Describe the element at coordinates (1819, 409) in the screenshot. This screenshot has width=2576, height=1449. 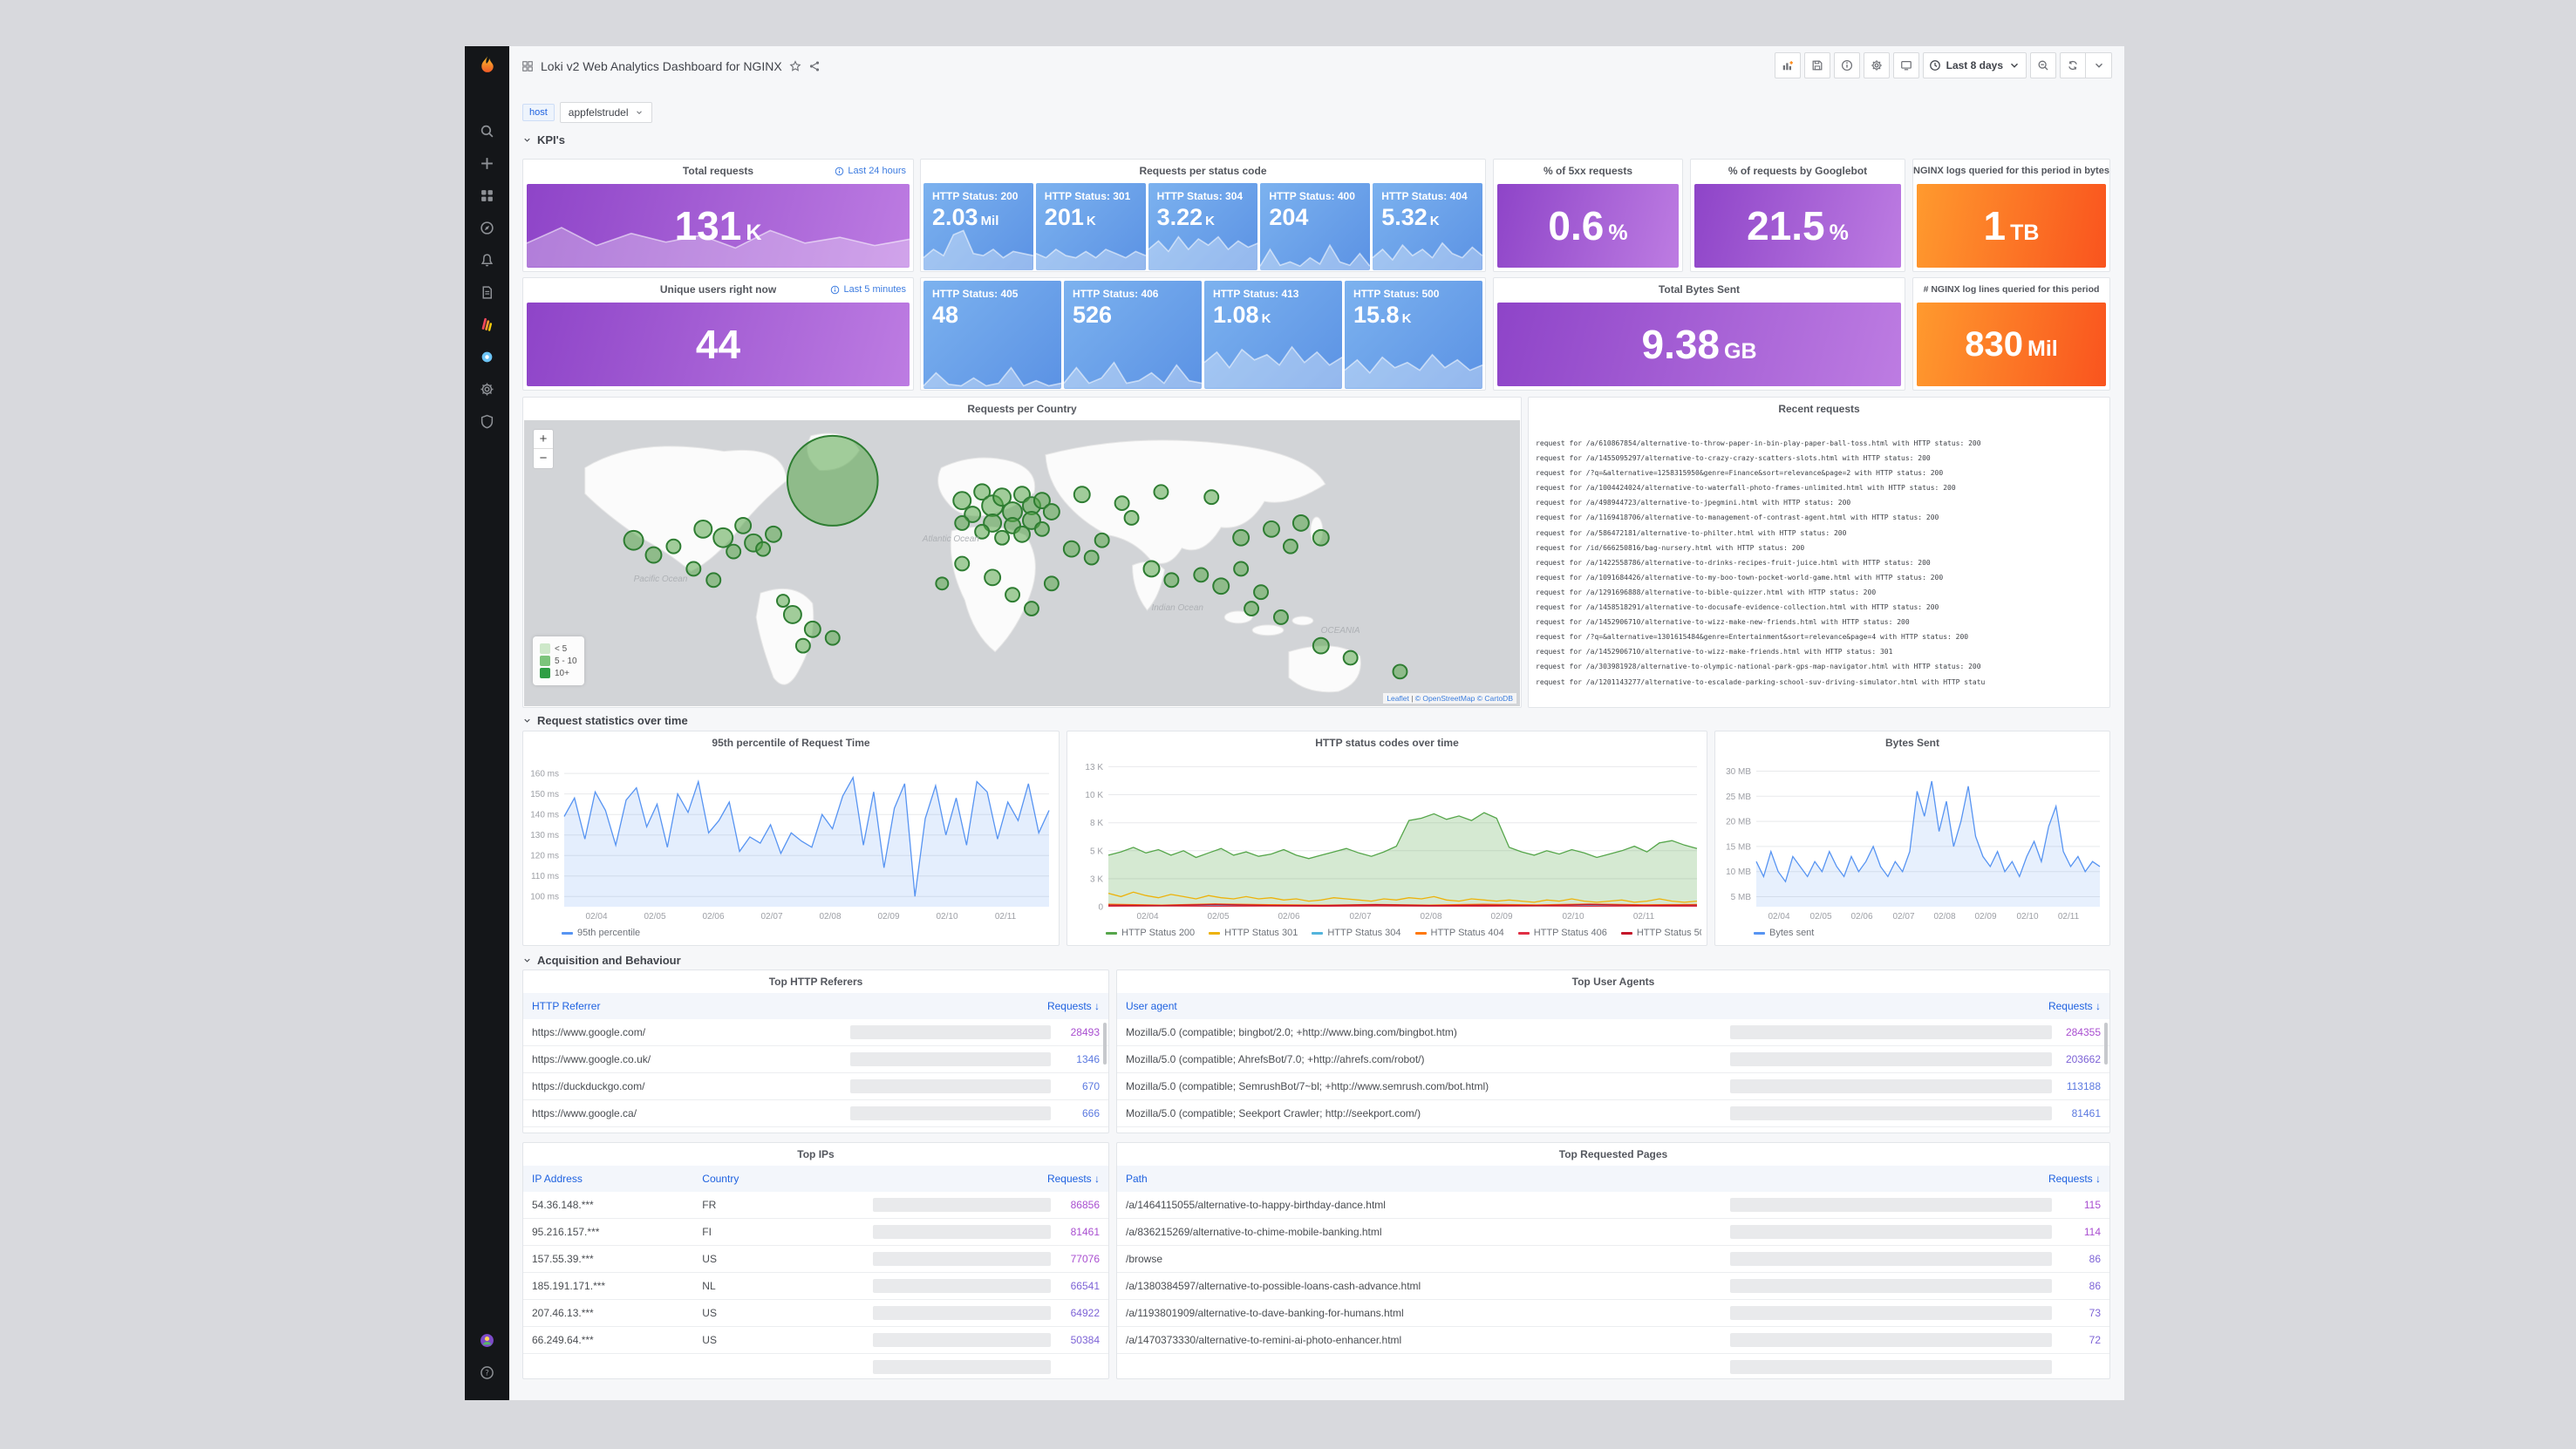
I see `panel-title: Recent requests` at that location.